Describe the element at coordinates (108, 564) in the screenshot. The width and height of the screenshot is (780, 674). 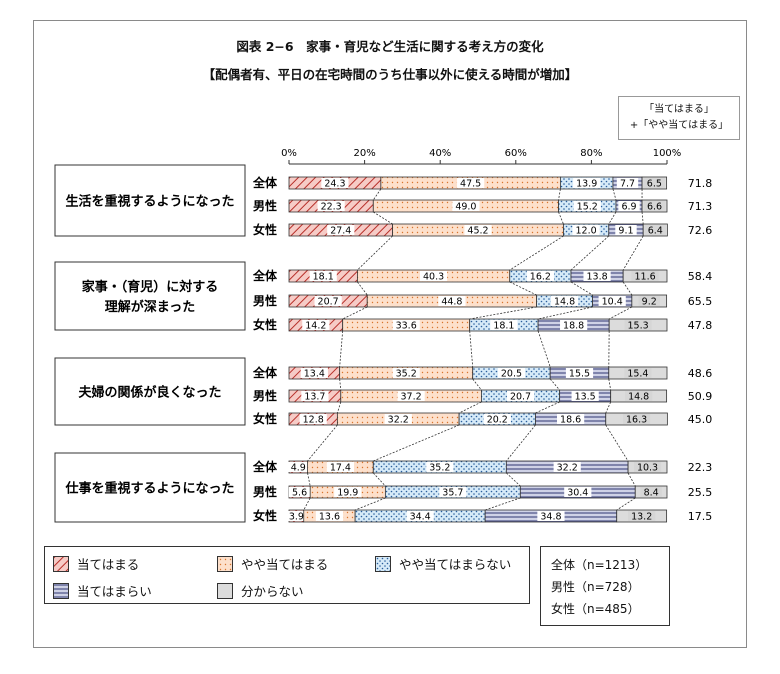
I see `legend-label-0: 当てはまる` at that location.